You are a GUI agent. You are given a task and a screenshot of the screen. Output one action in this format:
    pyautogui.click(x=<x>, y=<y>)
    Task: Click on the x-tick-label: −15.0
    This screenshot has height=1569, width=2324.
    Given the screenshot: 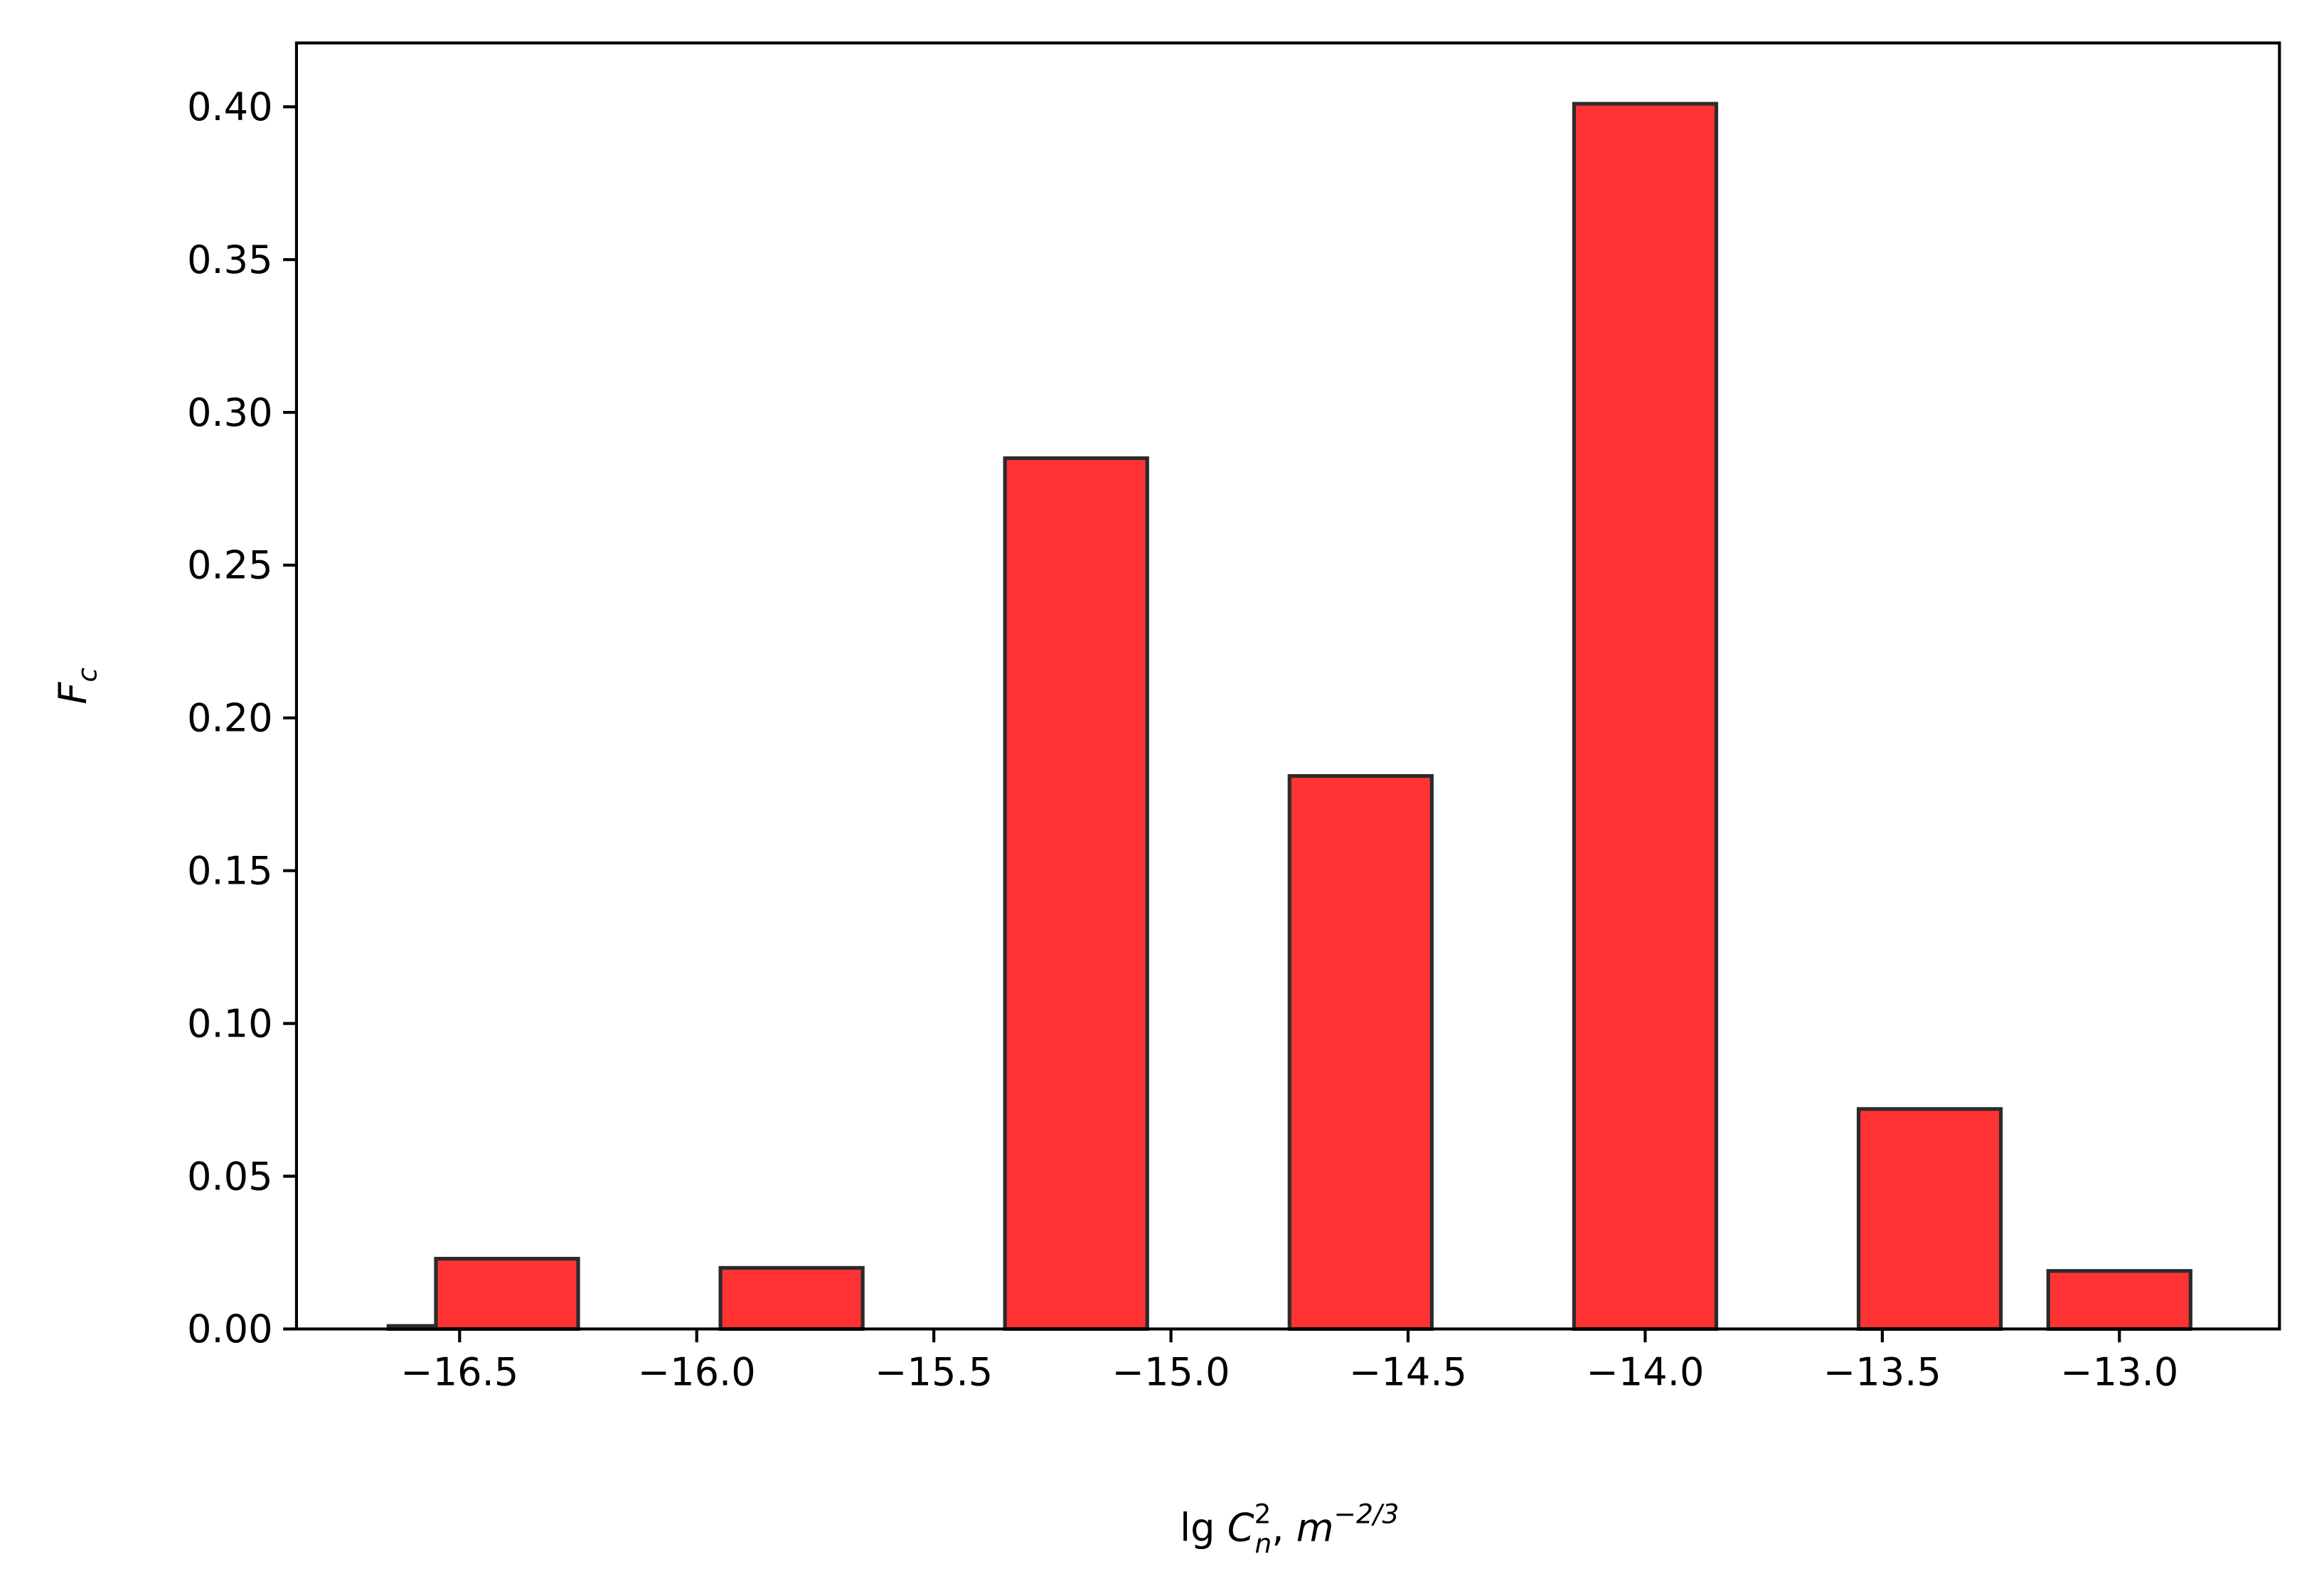 What is the action you would take?
    pyautogui.click(x=1171, y=1372)
    